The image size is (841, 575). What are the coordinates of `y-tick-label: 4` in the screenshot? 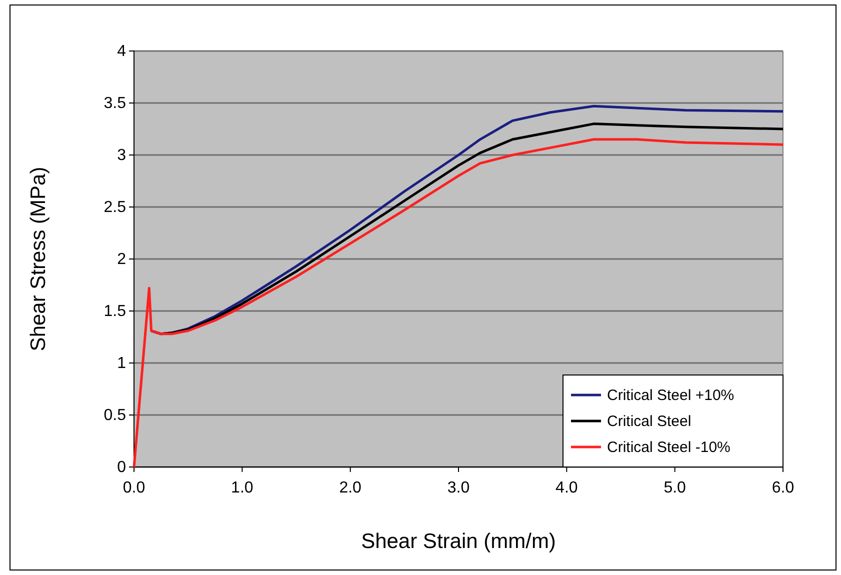 It's located at (121, 51).